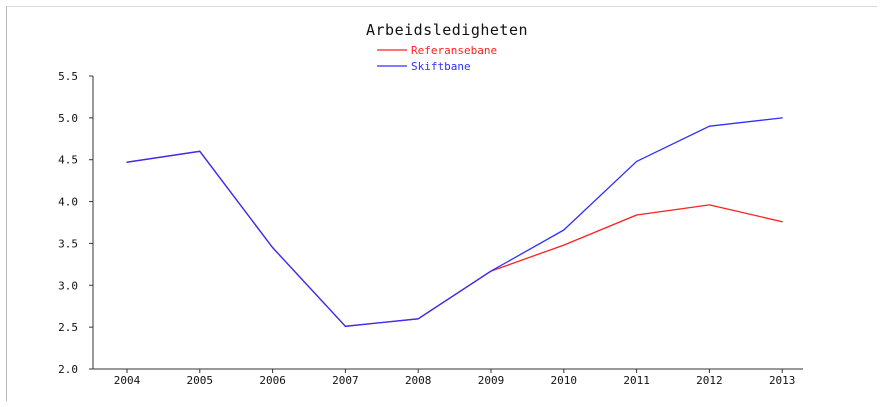 The image size is (883, 407). I want to click on y-tick-label: 3.0, so click(68, 285).